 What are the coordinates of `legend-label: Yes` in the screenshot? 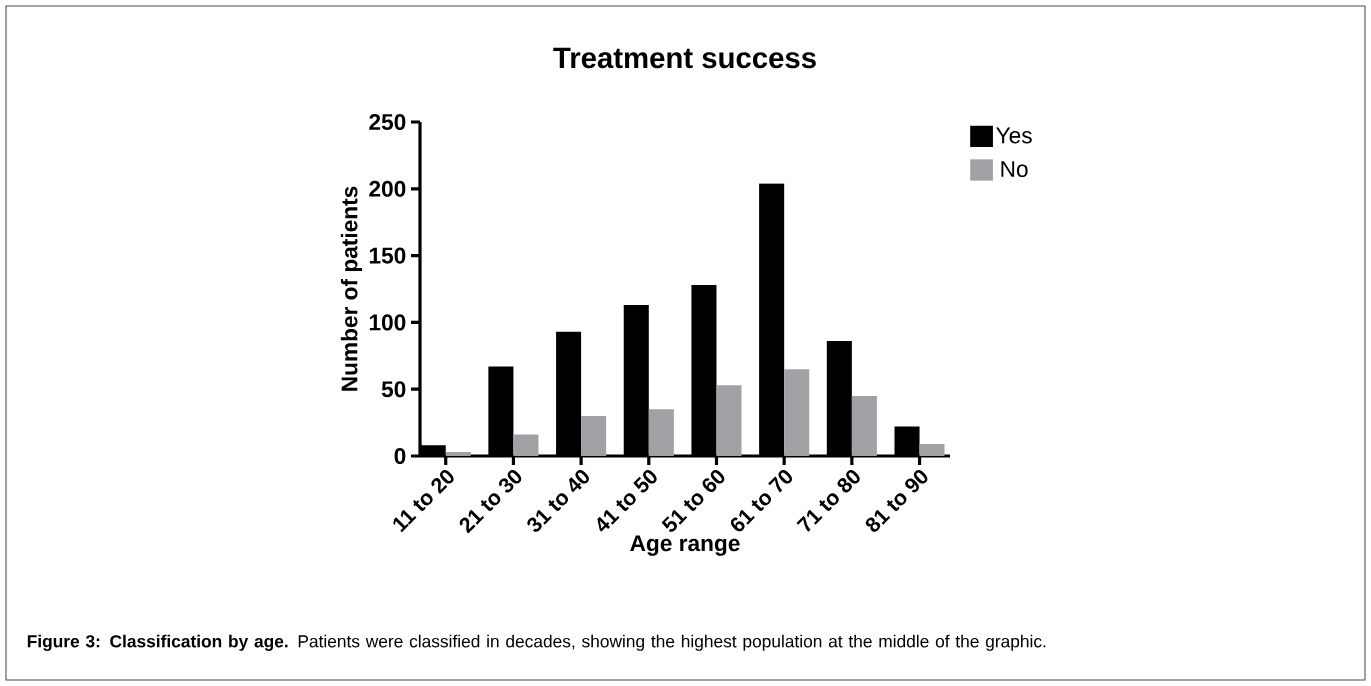 It's located at (1014, 135).